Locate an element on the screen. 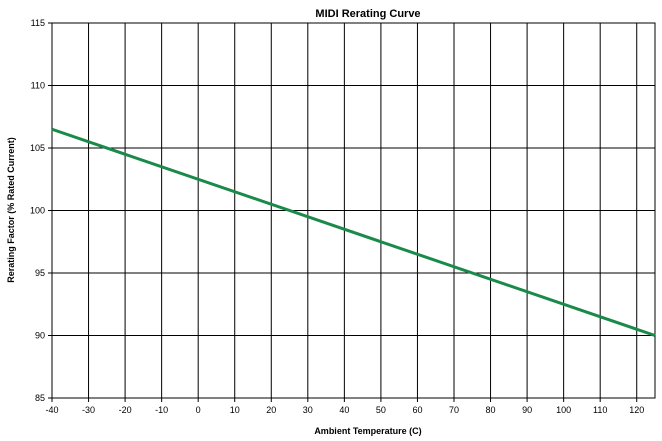  x-tick-label: 50 is located at coordinates (381, 410).